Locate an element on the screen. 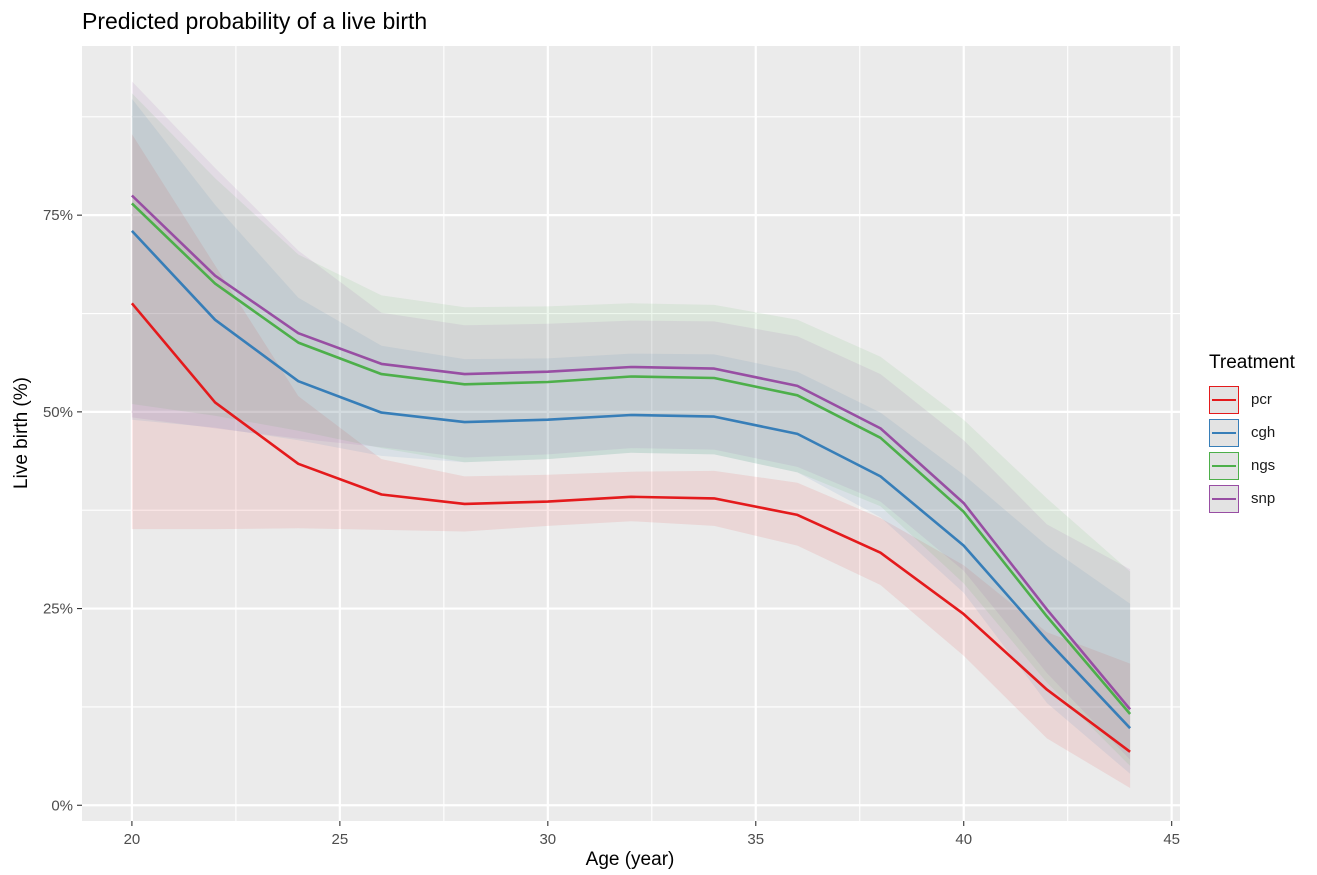 The width and height of the screenshot is (1317, 875). legend-item-cgh: cgh is located at coordinates (1252, 432).